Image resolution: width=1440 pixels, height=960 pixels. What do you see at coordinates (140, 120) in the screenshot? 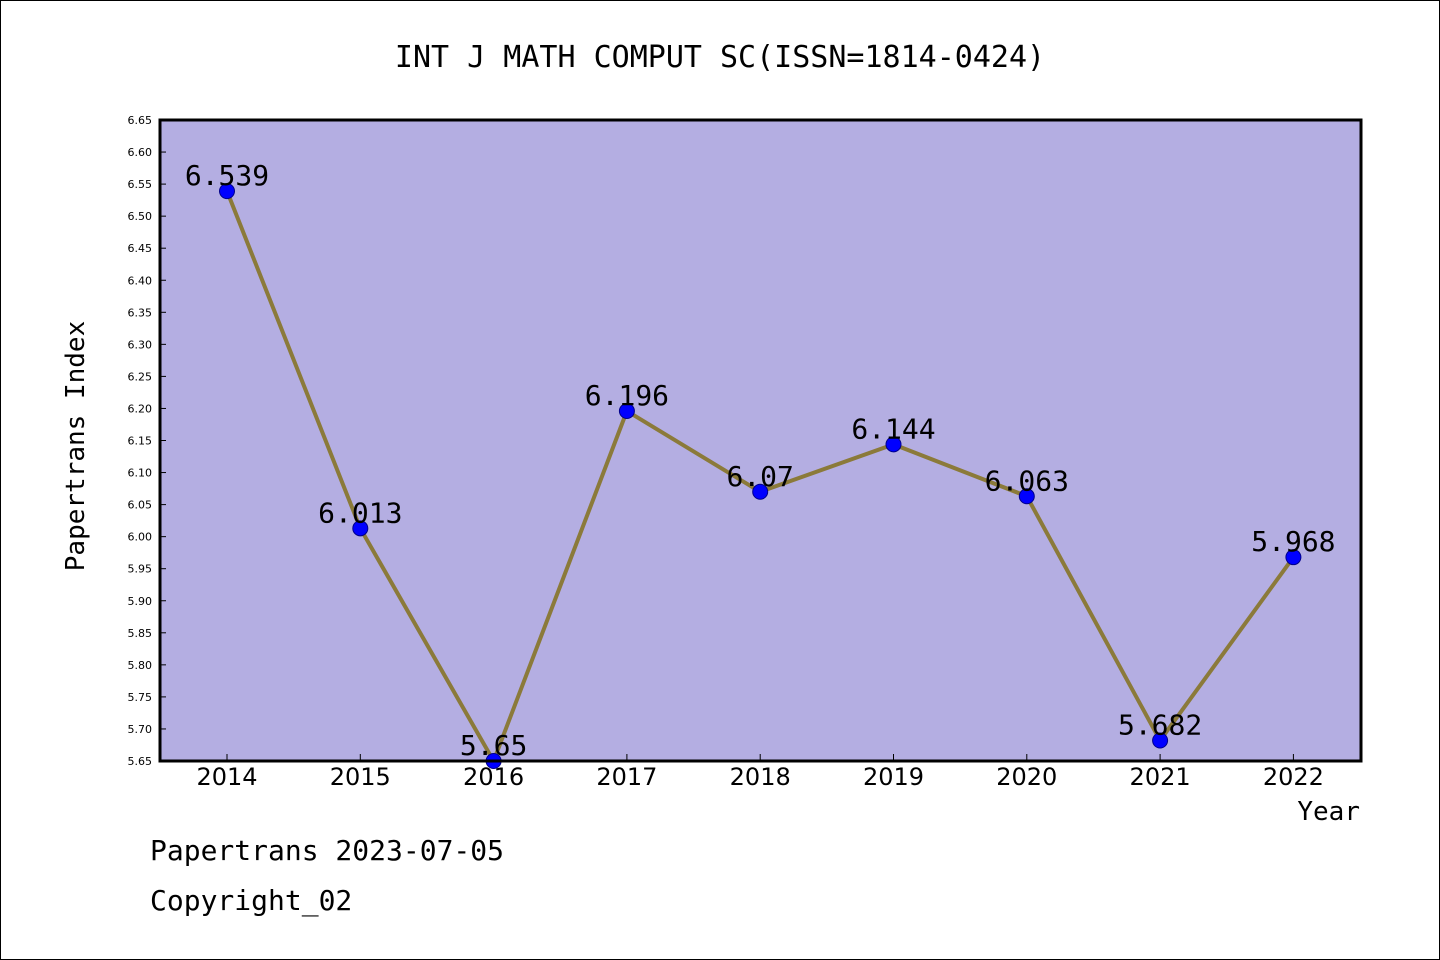
I see `y-tick-label: 6.65` at bounding box center [140, 120].